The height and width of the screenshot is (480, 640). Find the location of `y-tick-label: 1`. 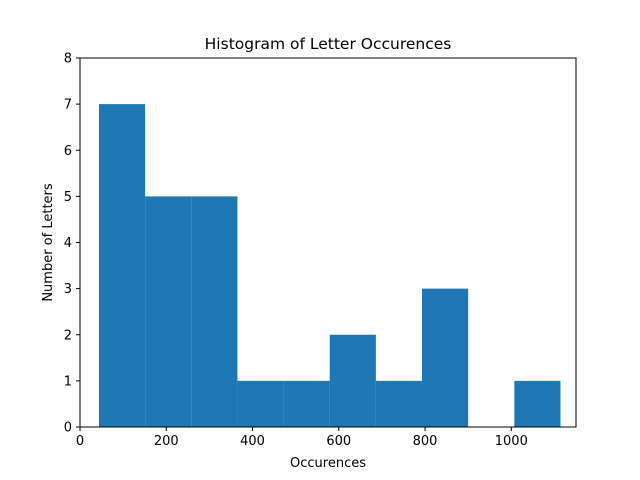

y-tick-label: 1 is located at coordinates (68, 381).